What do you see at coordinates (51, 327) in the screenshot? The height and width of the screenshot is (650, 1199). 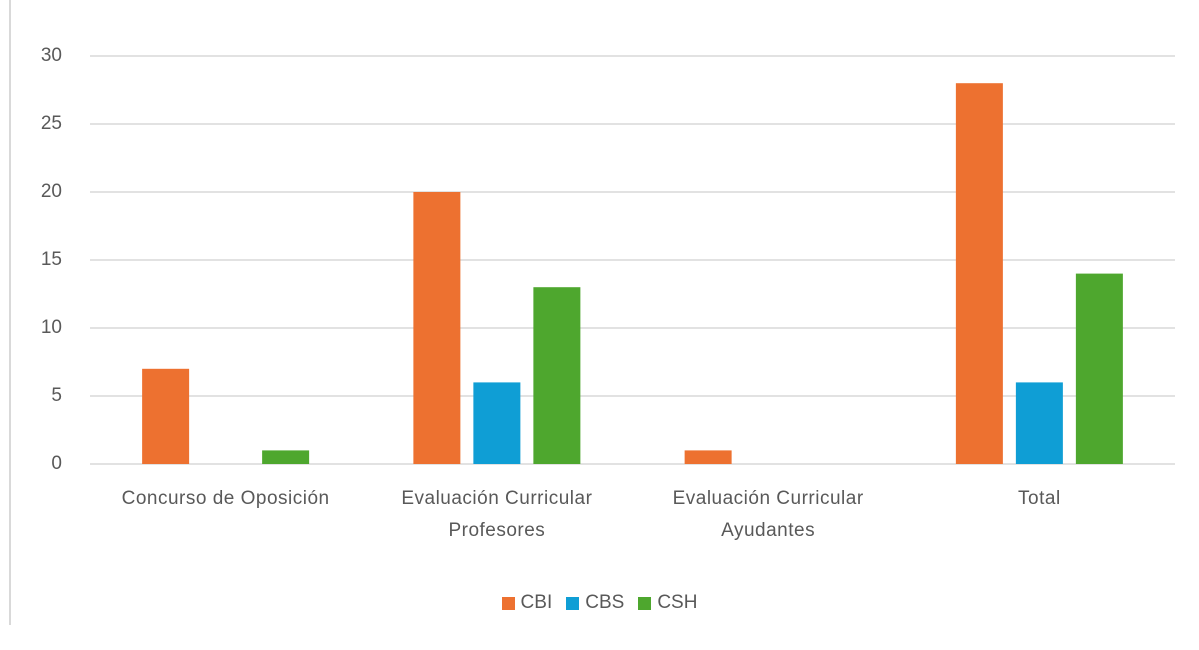 I see `y-tick-label: 10` at bounding box center [51, 327].